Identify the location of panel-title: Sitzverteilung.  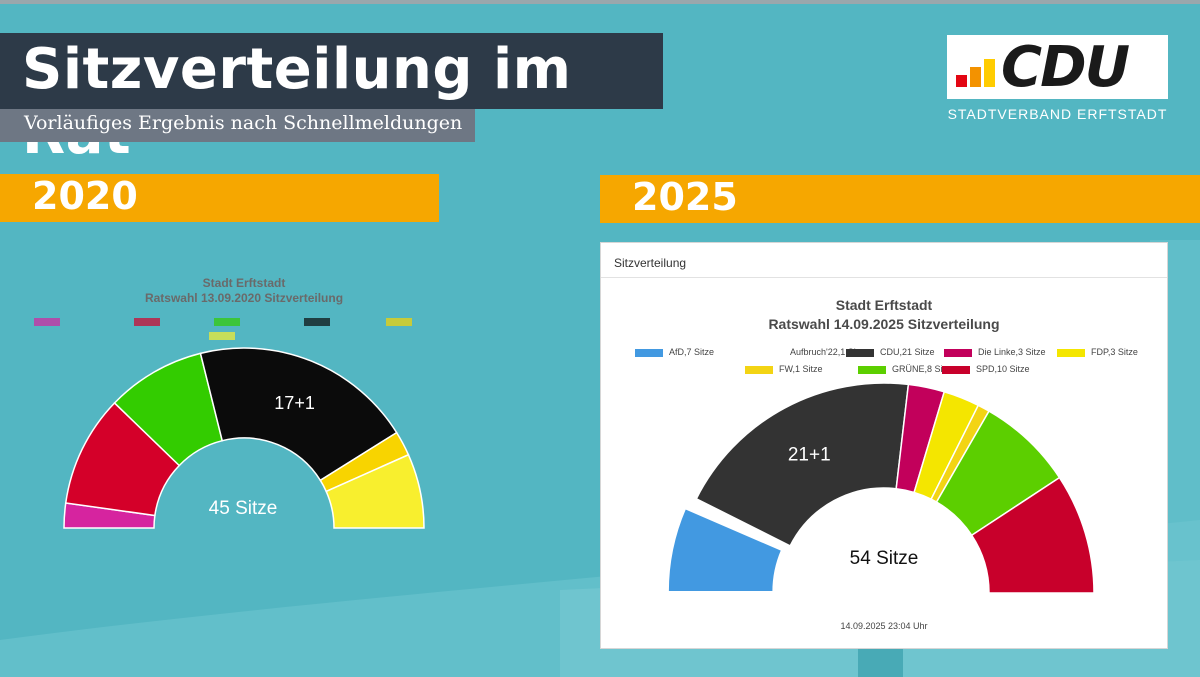
(650, 263).